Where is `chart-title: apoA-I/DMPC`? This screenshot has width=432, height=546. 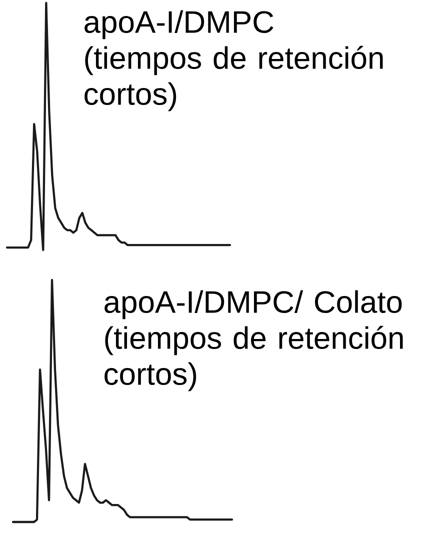
chart-title: apoA-I/DMPC is located at coordinates (179, 25).